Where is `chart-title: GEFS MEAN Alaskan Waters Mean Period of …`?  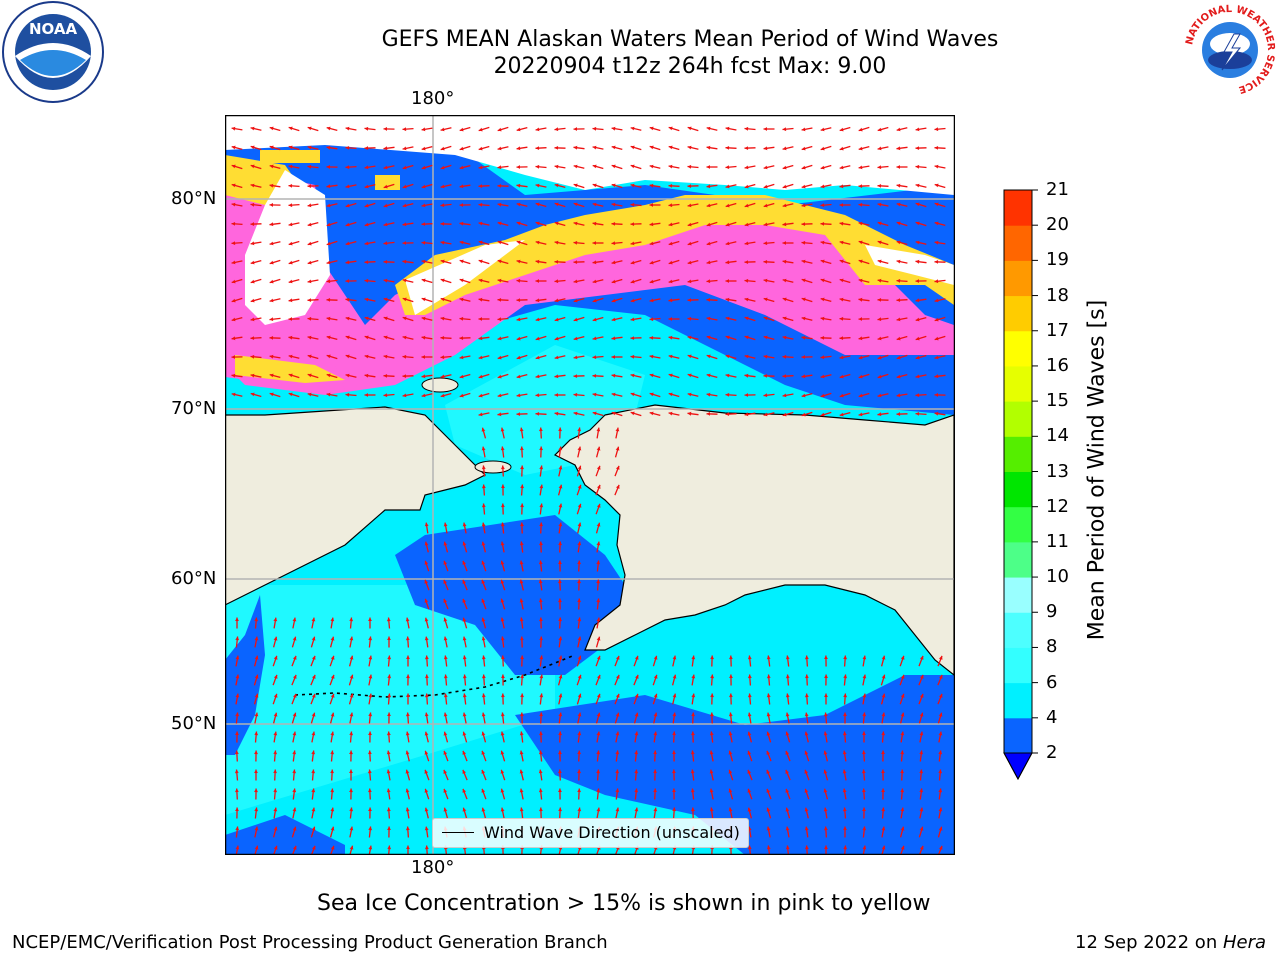
chart-title: GEFS MEAN Alaskan Waters Mean Period of … is located at coordinates (690, 39).